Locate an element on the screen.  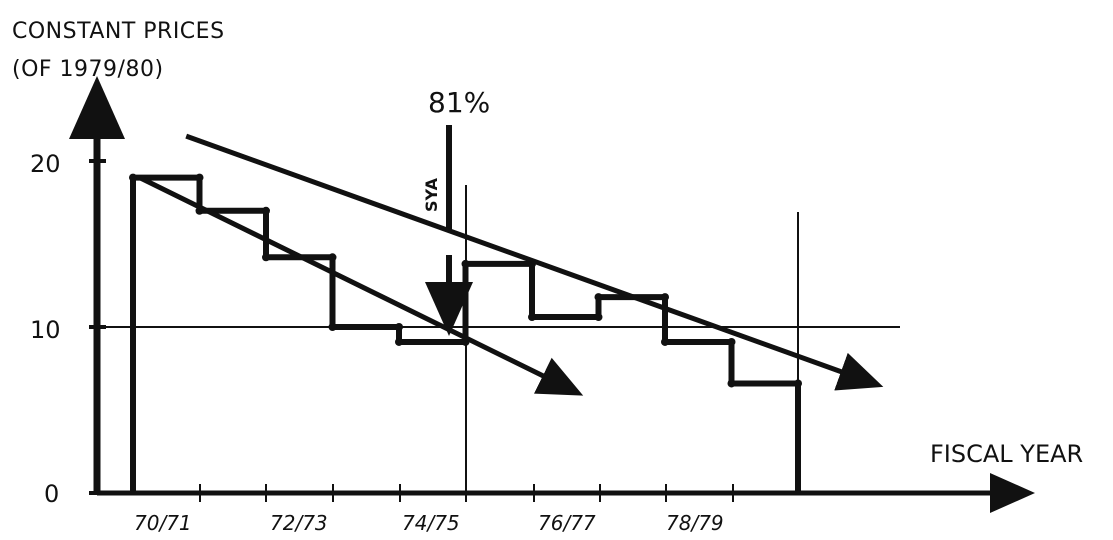
x-tick-label-74-75: 74/75 is located at coordinates (431, 523).